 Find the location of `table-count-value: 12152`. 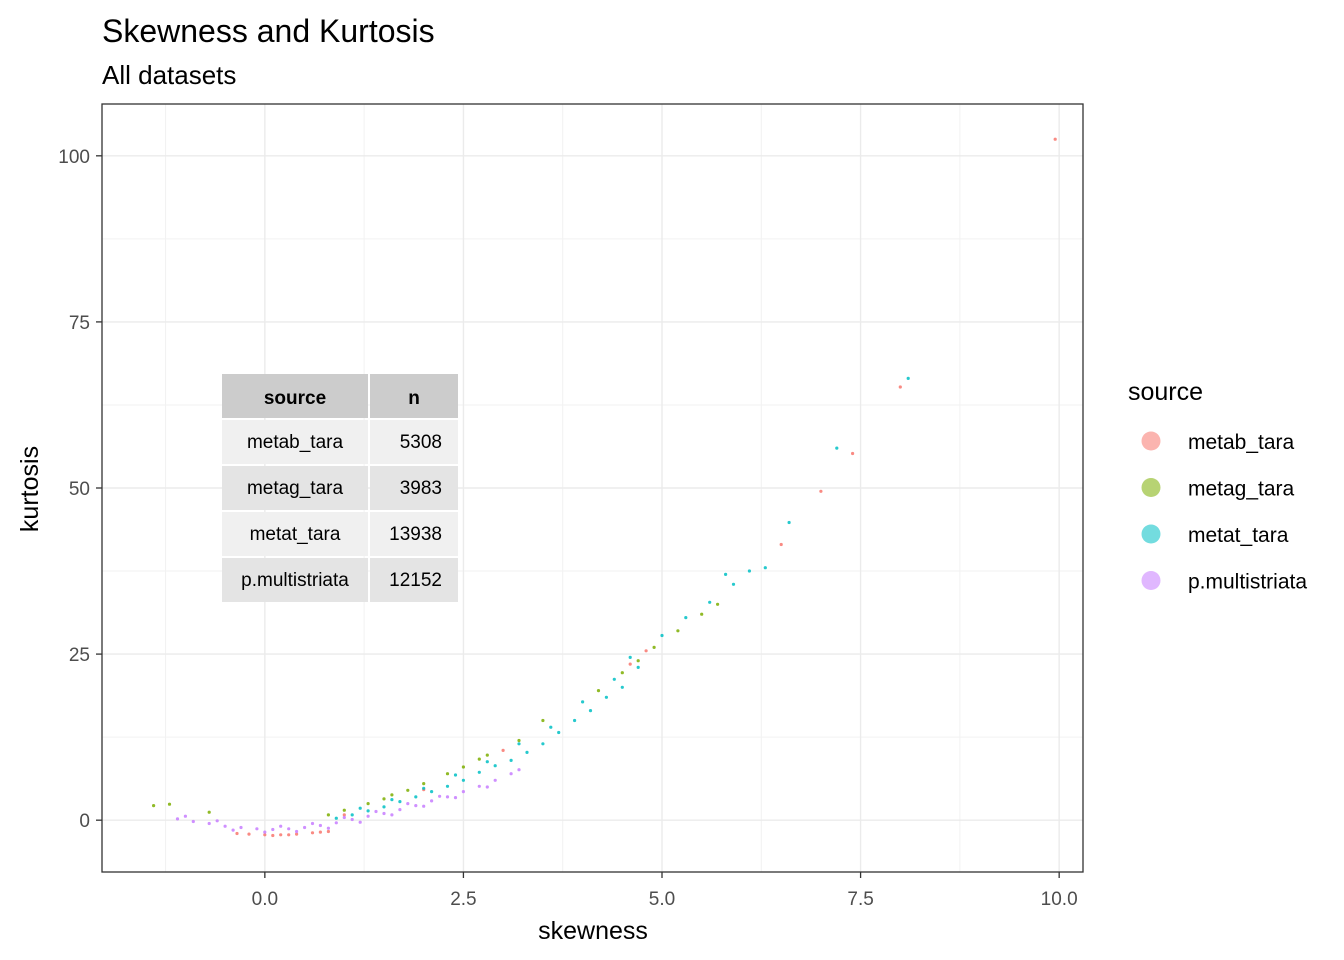

table-count-value: 12152 is located at coordinates (415, 580).